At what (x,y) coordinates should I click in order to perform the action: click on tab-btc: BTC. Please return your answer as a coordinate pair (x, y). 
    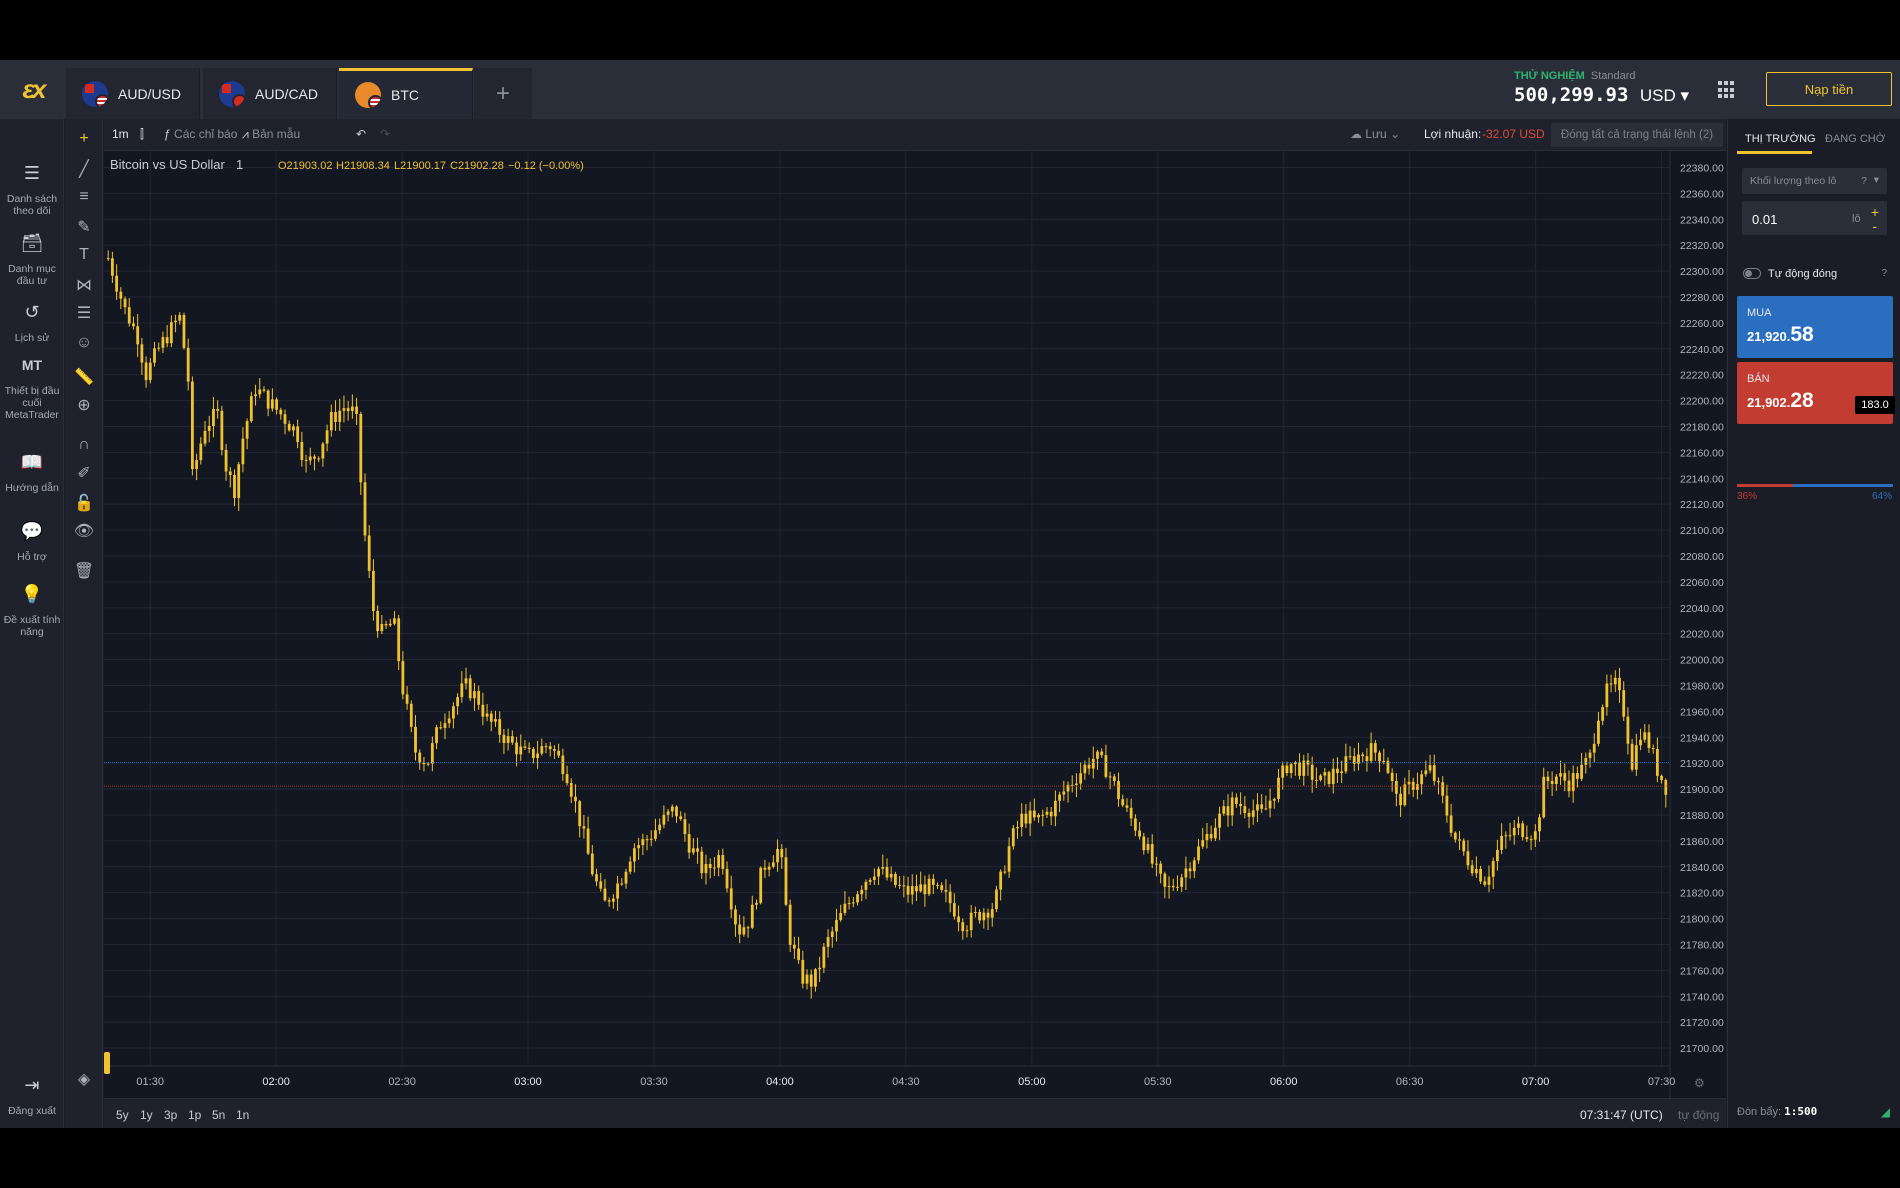
    Looking at the image, I should click on (406, 93).